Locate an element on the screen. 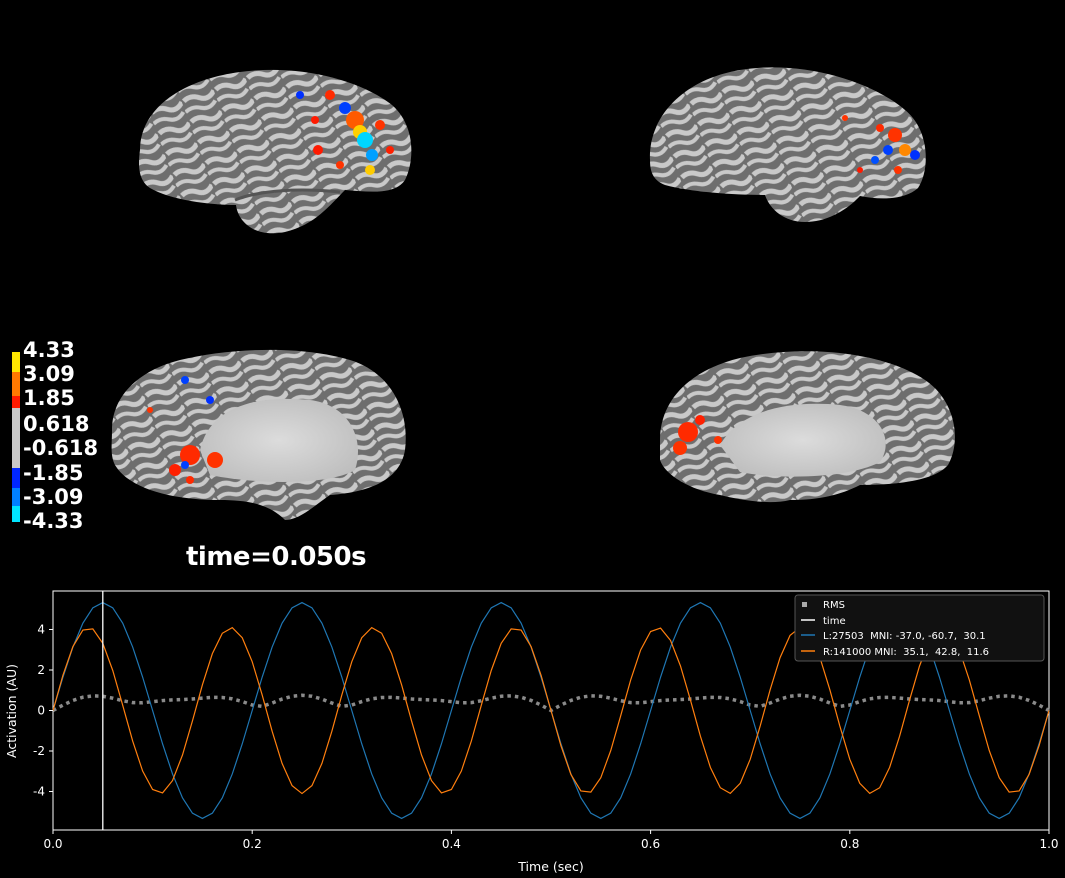 The image size is (1065, 878). legend-label: L:27503 MNI: -37.0, -60.7, 30.1 is located at coordinates (904, 636).